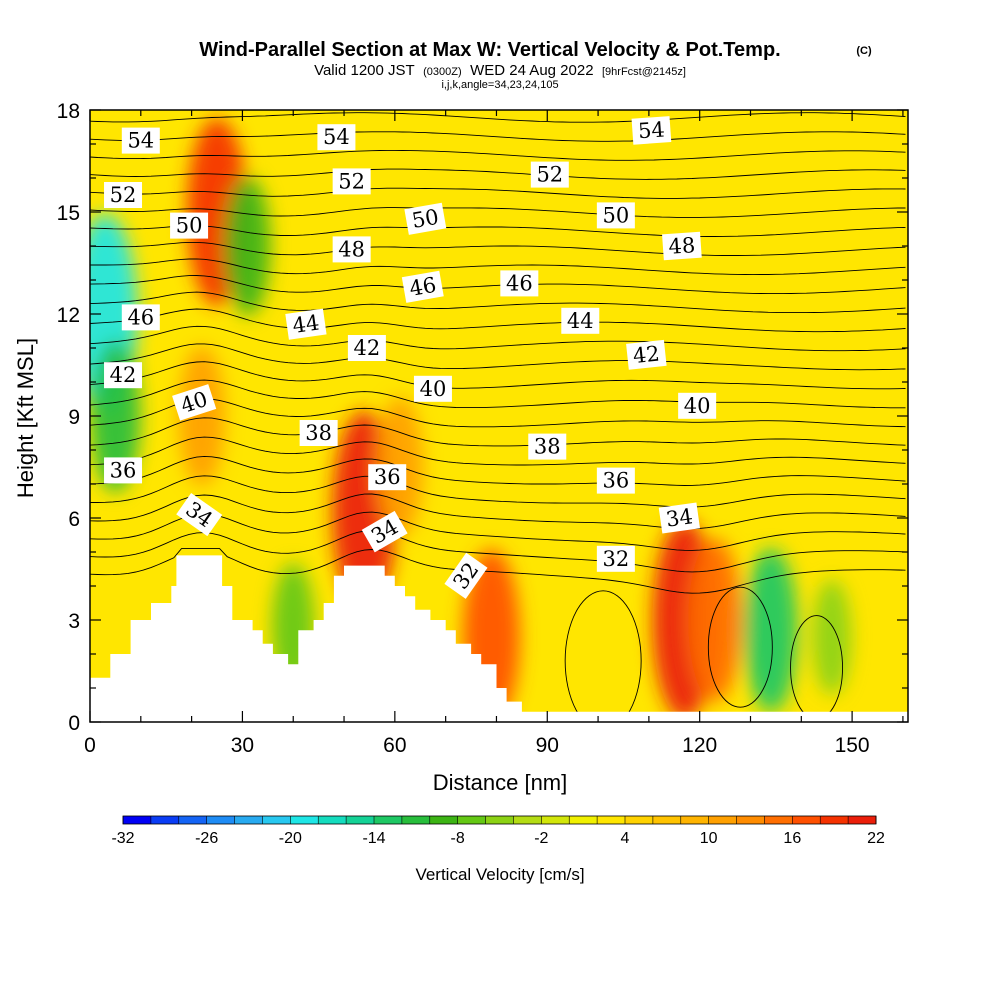 The height and width of the screenshot is (1000, 1000). What do you see at coordinates (547, 745) in the screenshot?
I see `x-tick-label: 90` at bounding box center [547, 745].